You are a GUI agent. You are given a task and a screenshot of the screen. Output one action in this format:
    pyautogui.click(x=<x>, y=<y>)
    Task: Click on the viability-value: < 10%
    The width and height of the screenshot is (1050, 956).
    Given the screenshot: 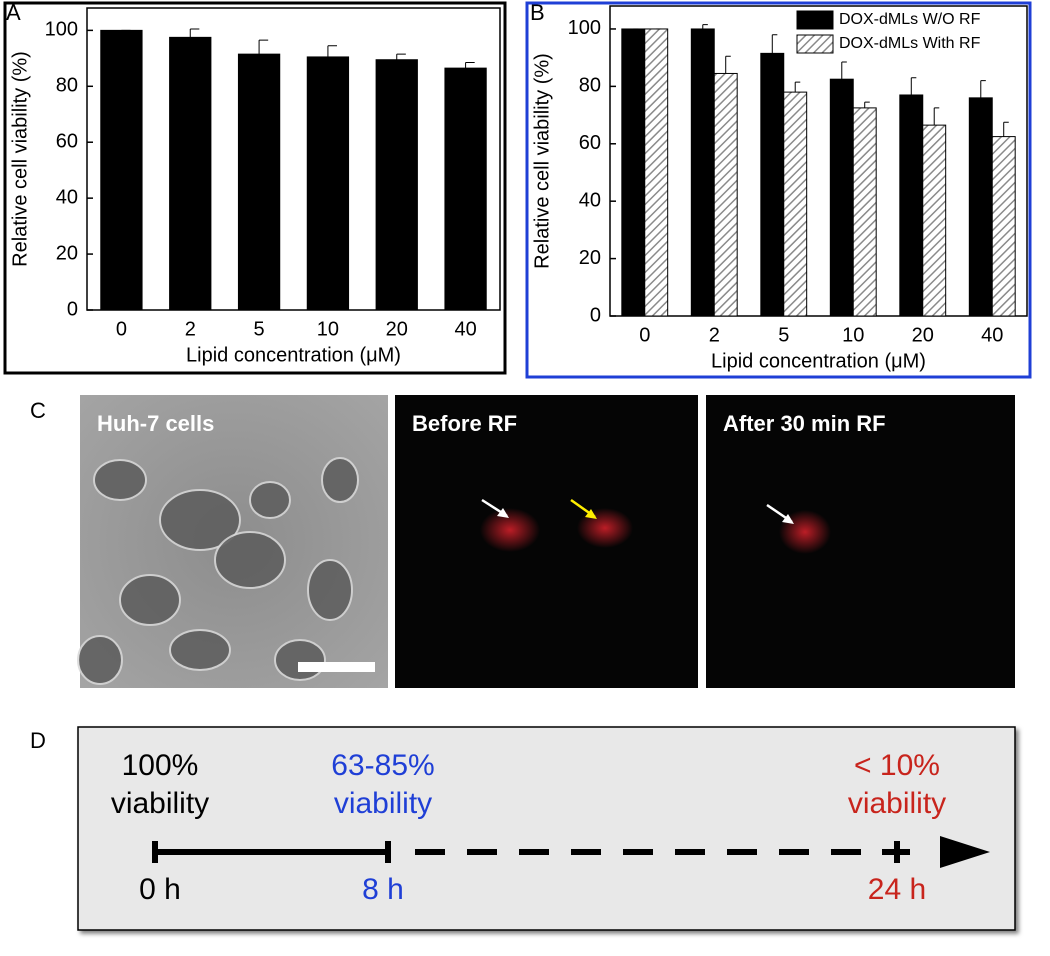 What is the action you would take?
    pyautogui.click(x=897, y=765)
    